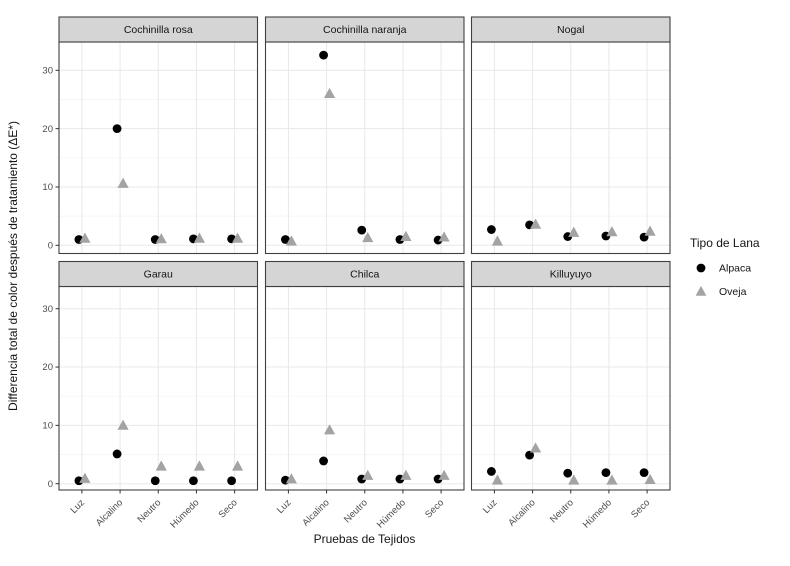 This screenshot has height=566, width=790. I want to click on facet-strip-label: Chilca, so click(364, 275).